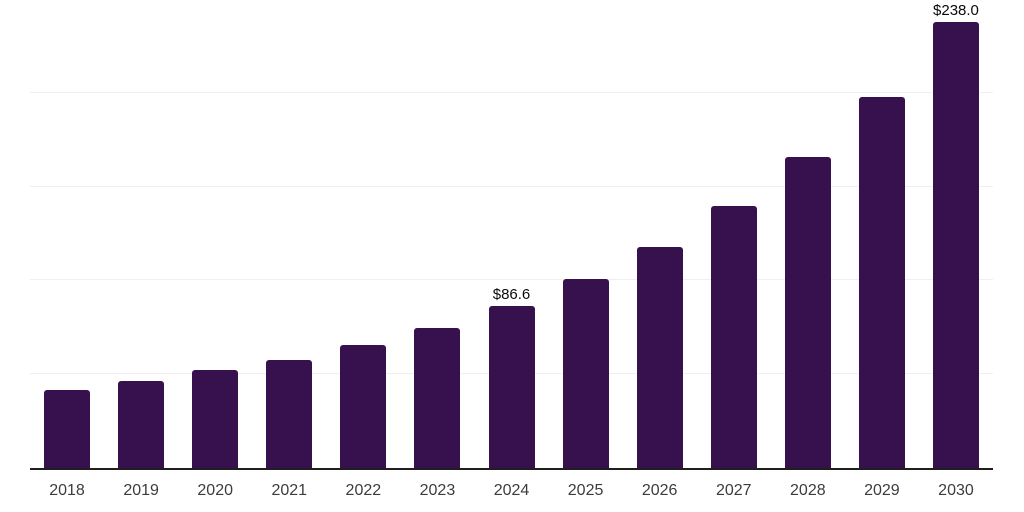 This screenshot has height=512, width=1024. I want to click on bar-slot: $86.6, so click(511, 234).